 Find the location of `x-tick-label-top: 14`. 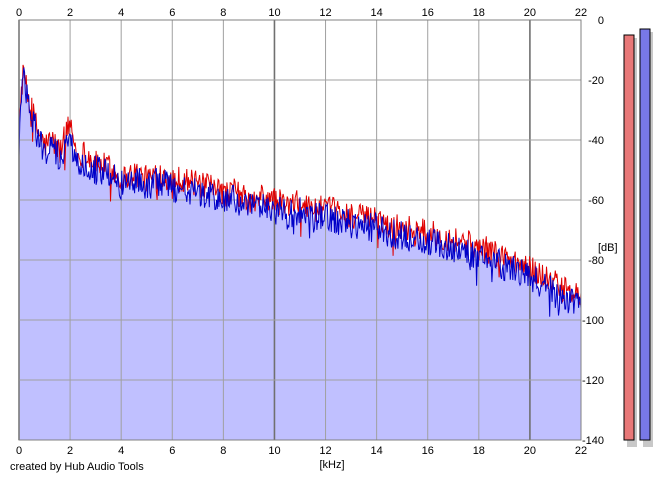

x-tick-label-top: 14 is located at coordinates (377, 13).